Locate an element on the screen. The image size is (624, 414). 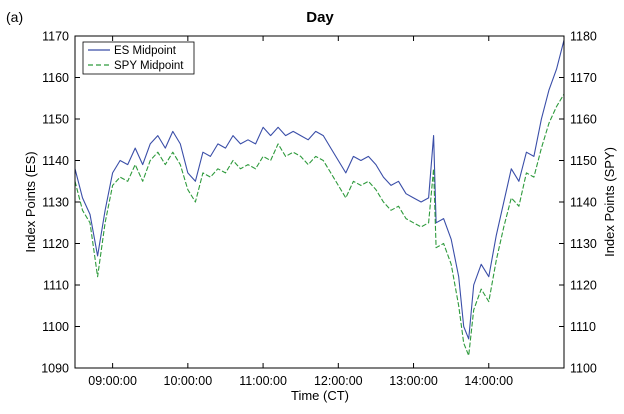
y-axis-left-label: Index Points (ES) is located at coordinates (30, 201).